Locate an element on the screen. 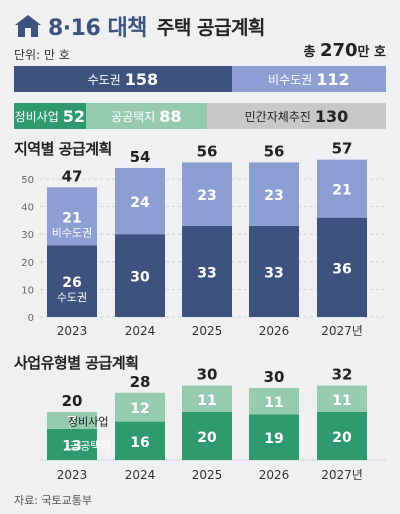 Image resolution: width=400 pixels, height=514 pixels. type-summary-bar: 정비사업 52 공공택지 88 민간자체추진 130 is located at coordinates (200, 116).